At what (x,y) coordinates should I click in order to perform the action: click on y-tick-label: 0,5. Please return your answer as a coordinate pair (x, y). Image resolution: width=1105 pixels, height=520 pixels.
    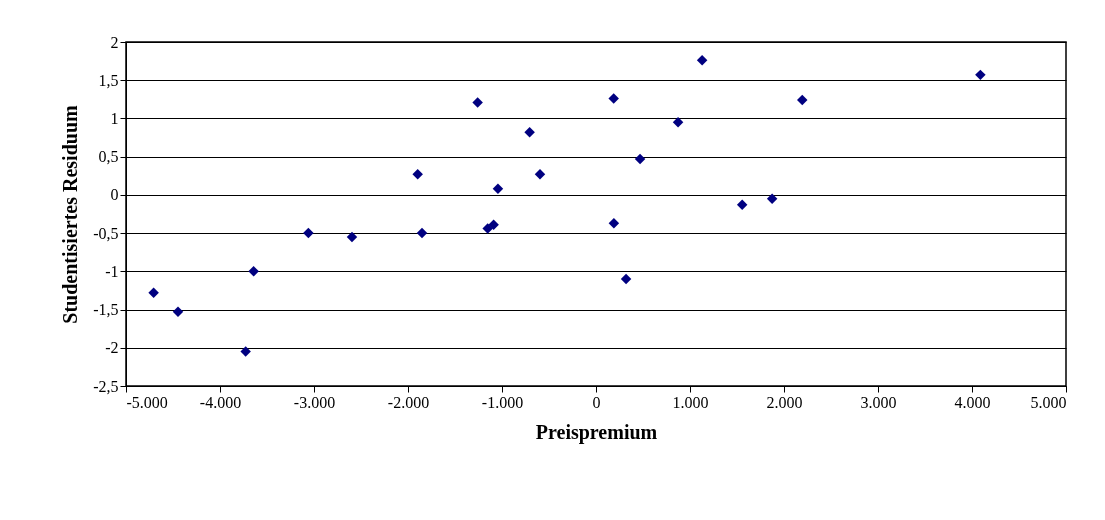
    Looking at the image, I should click on (108, 157).